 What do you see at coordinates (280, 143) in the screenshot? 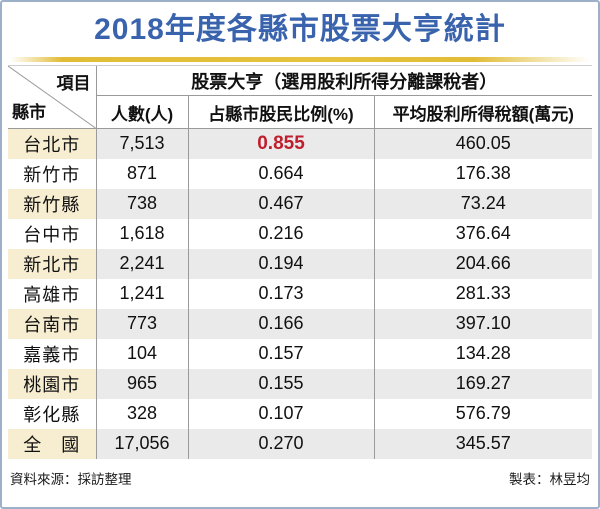
I see `ratio-cell-highlighted: 0.855` at bounding box center [280, 143].